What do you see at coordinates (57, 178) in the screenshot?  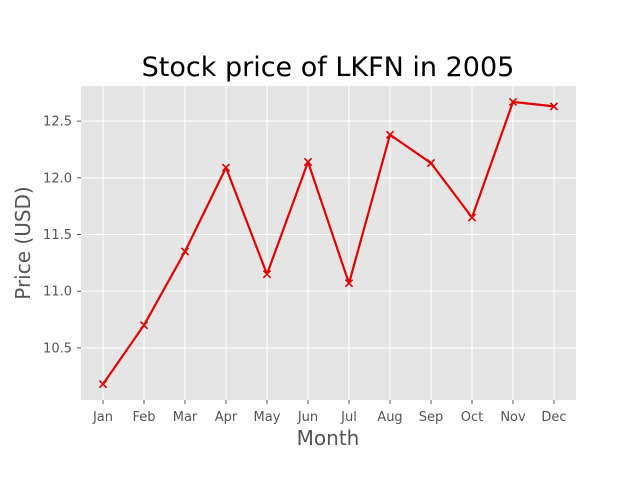 I see `y-tick-label: 12.0` at bounding box center [57, 178].